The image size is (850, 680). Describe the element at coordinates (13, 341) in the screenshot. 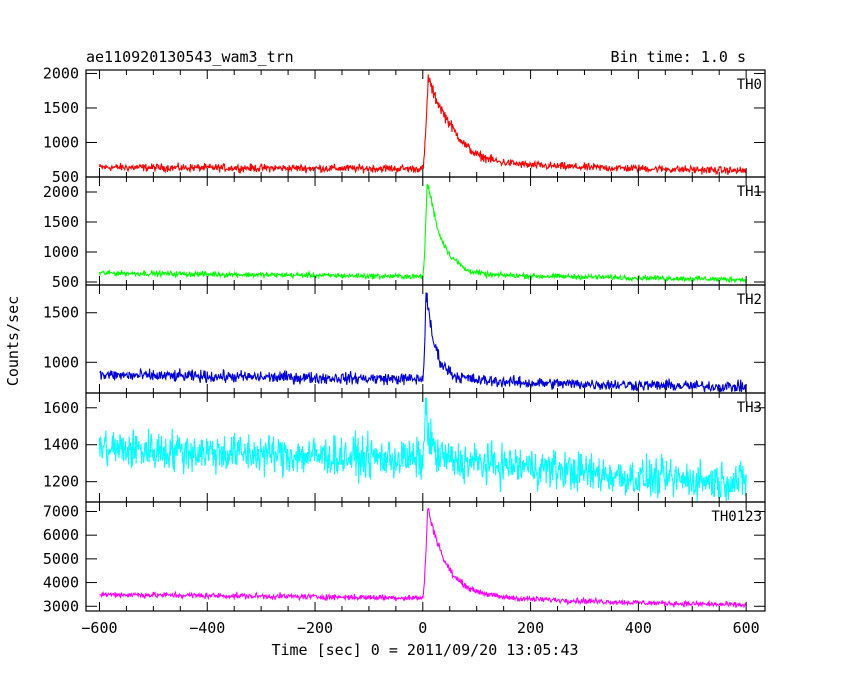

I see `y-axis-label: Counts/sec` at that location.